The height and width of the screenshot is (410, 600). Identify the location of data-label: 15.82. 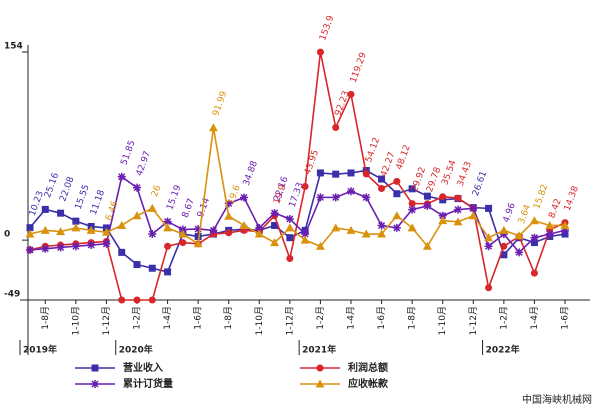
(541, 197).